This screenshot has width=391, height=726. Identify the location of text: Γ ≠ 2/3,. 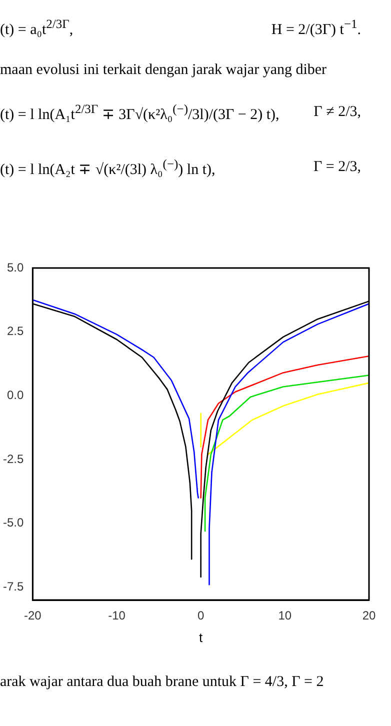
(337, 112).